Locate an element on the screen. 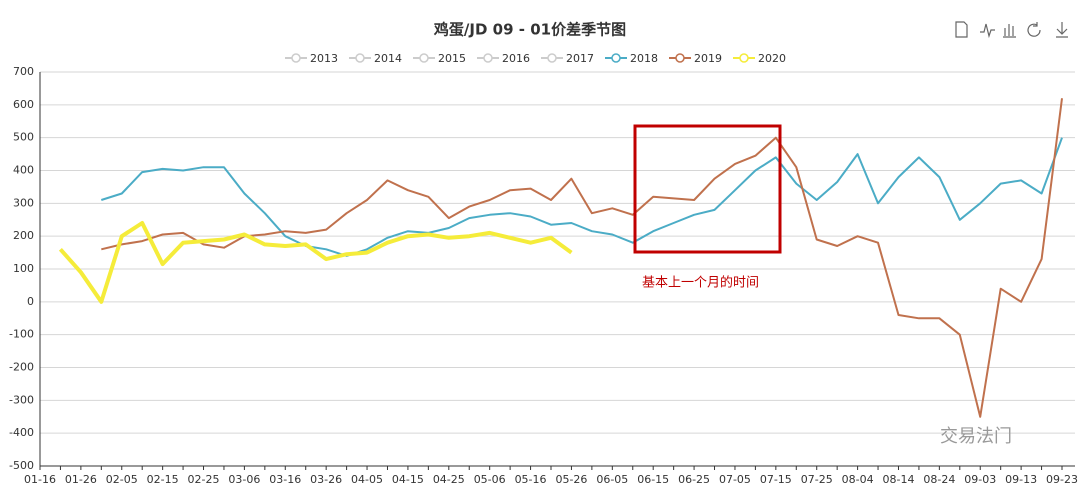  legend-label: 2014 is located at coordinates (388, 58).